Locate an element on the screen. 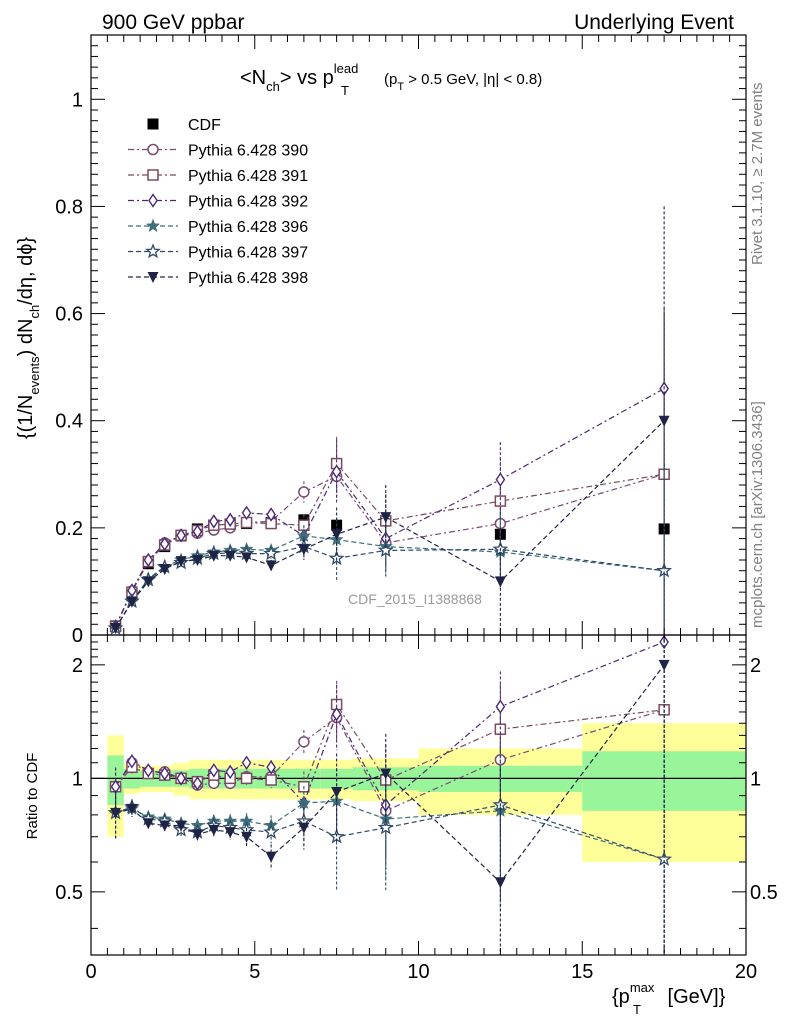 The height and width of the screenshot is (1024, 786). x-tick-label: 15 is located at coordinates (582, 972).